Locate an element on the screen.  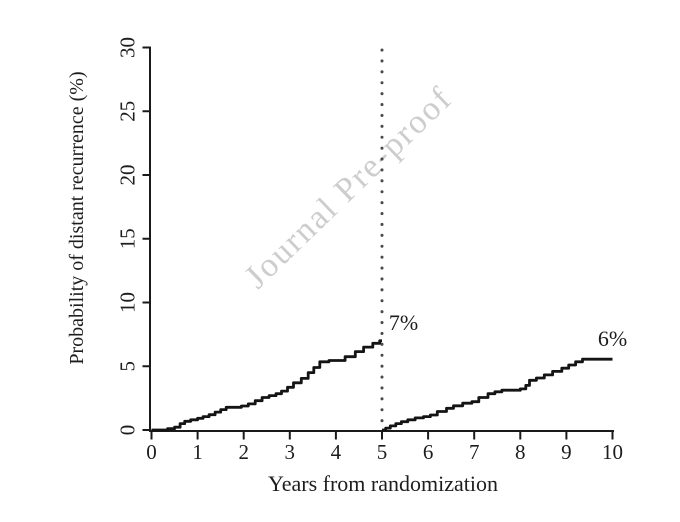
x-tick-label: 4 is located at coordinates (336, 452).